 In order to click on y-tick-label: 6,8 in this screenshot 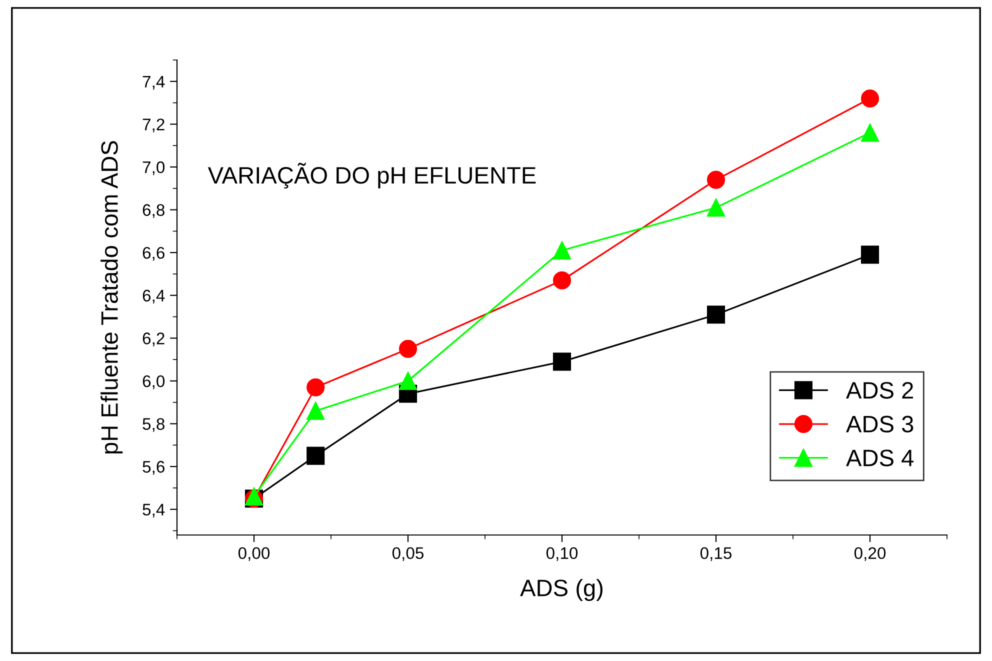, I will do `click(153, 211)`.